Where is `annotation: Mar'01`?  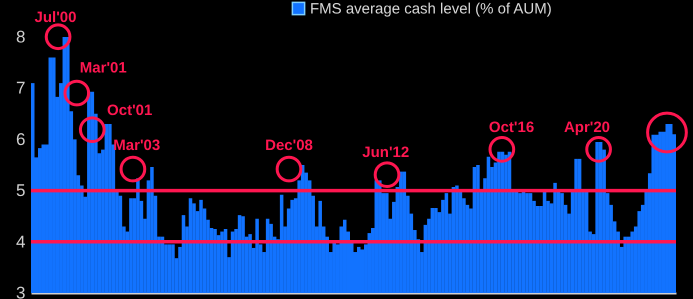
annotation: Mar'01 is located at coordinates (103, 68).